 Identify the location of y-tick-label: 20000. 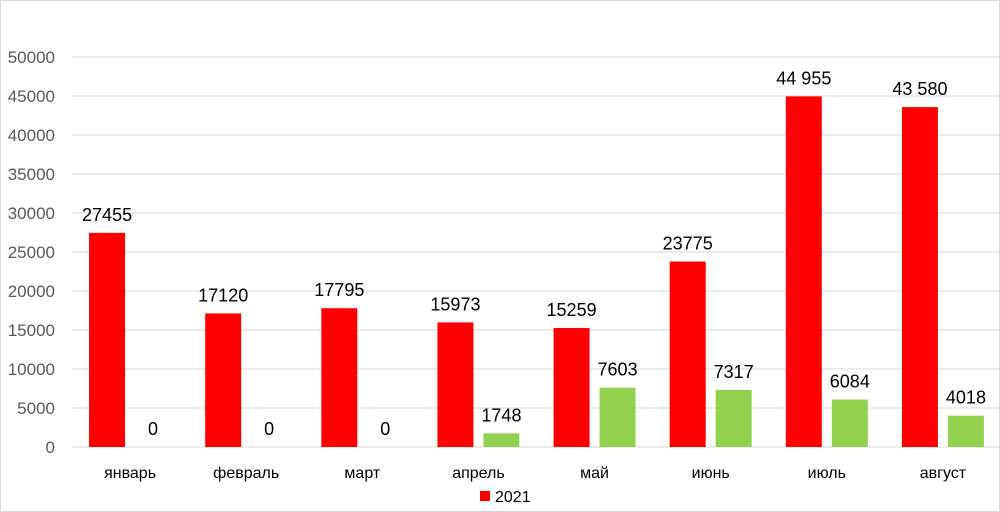
(31, 291).